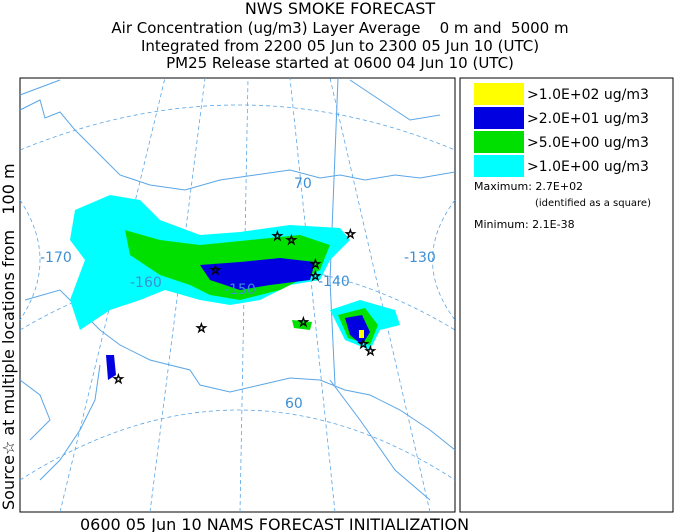 The height and width of the screenshot is (532, 678). What do you see at coordinates (303, 184) in the screenshot?
I see `map-label: 70` at bounding box center [303, 184].